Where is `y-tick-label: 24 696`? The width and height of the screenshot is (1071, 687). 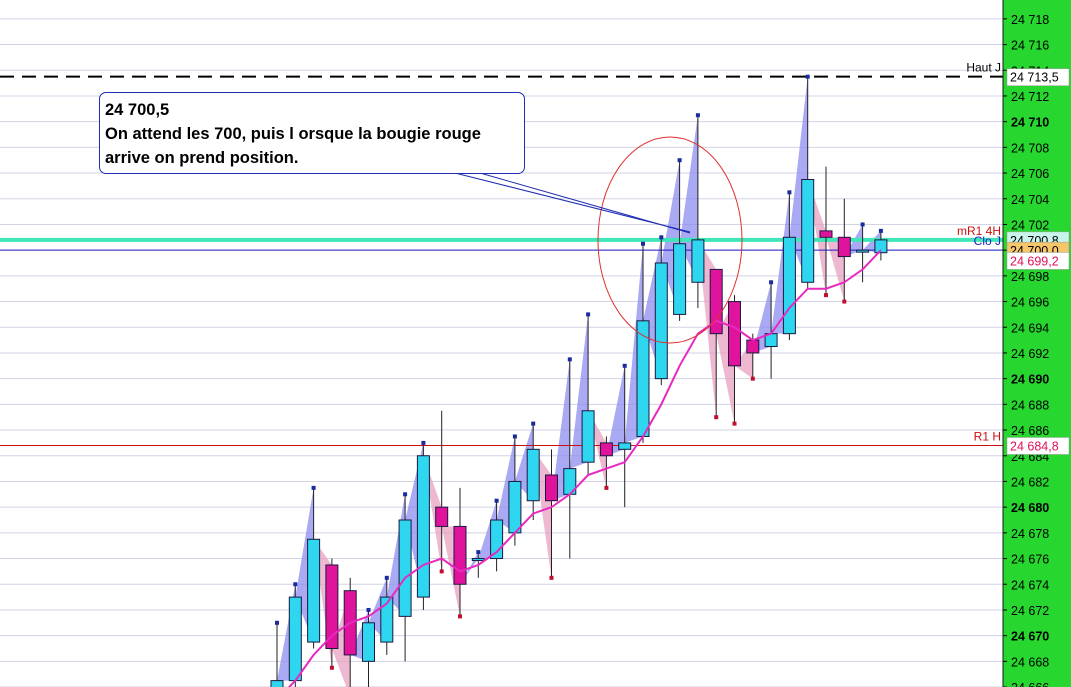
y-tick-label: 24 696 is located at coordinates (1030, 303).